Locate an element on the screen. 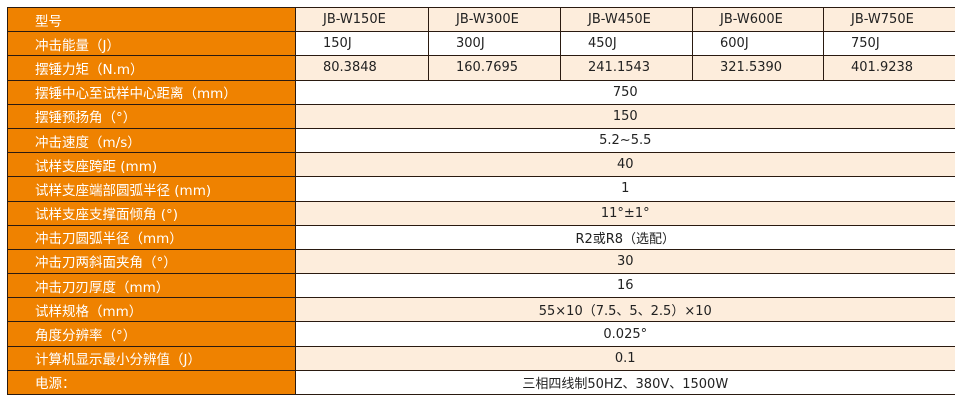  row-value: 150 is located at coordinates (625, 116).